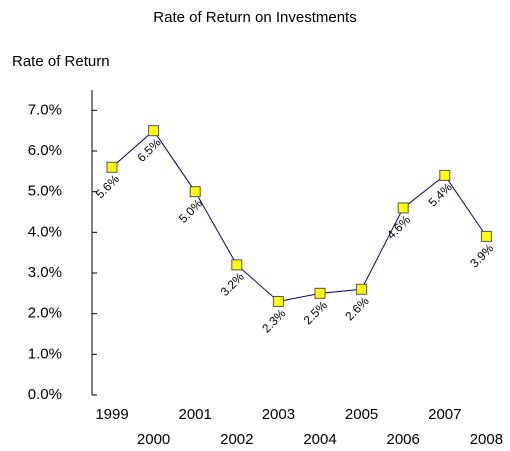 This screenshot has height=451, width=510. Describe the element at coordinates (315, 312) in the screenshot. I see `data-label: 2.5%` at that location.